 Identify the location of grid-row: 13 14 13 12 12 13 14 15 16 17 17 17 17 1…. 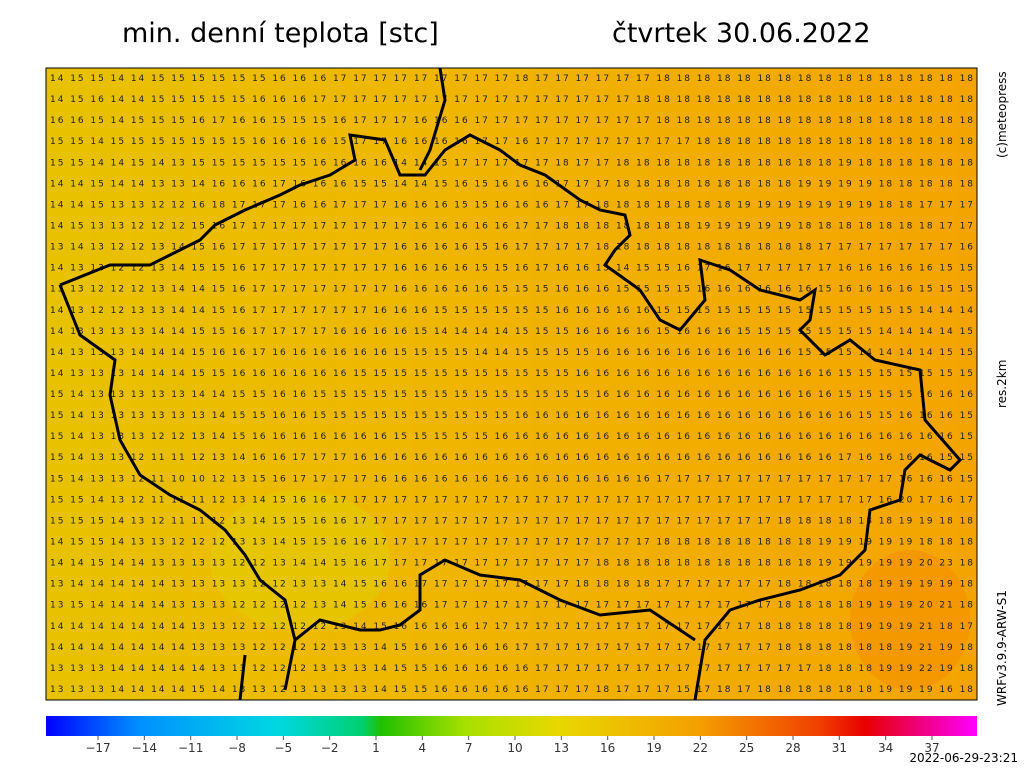
(511, 248).